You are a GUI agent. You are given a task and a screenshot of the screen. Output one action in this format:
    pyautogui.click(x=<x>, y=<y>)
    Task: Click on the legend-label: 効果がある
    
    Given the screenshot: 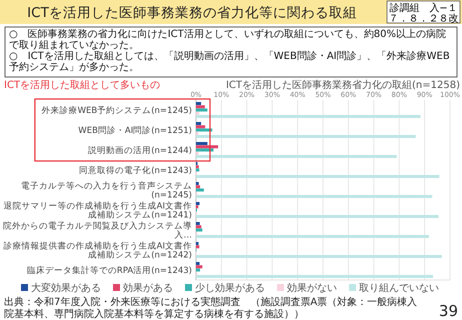 What is the action you would take?
    pyautogui.click(x=148, y=288)
    